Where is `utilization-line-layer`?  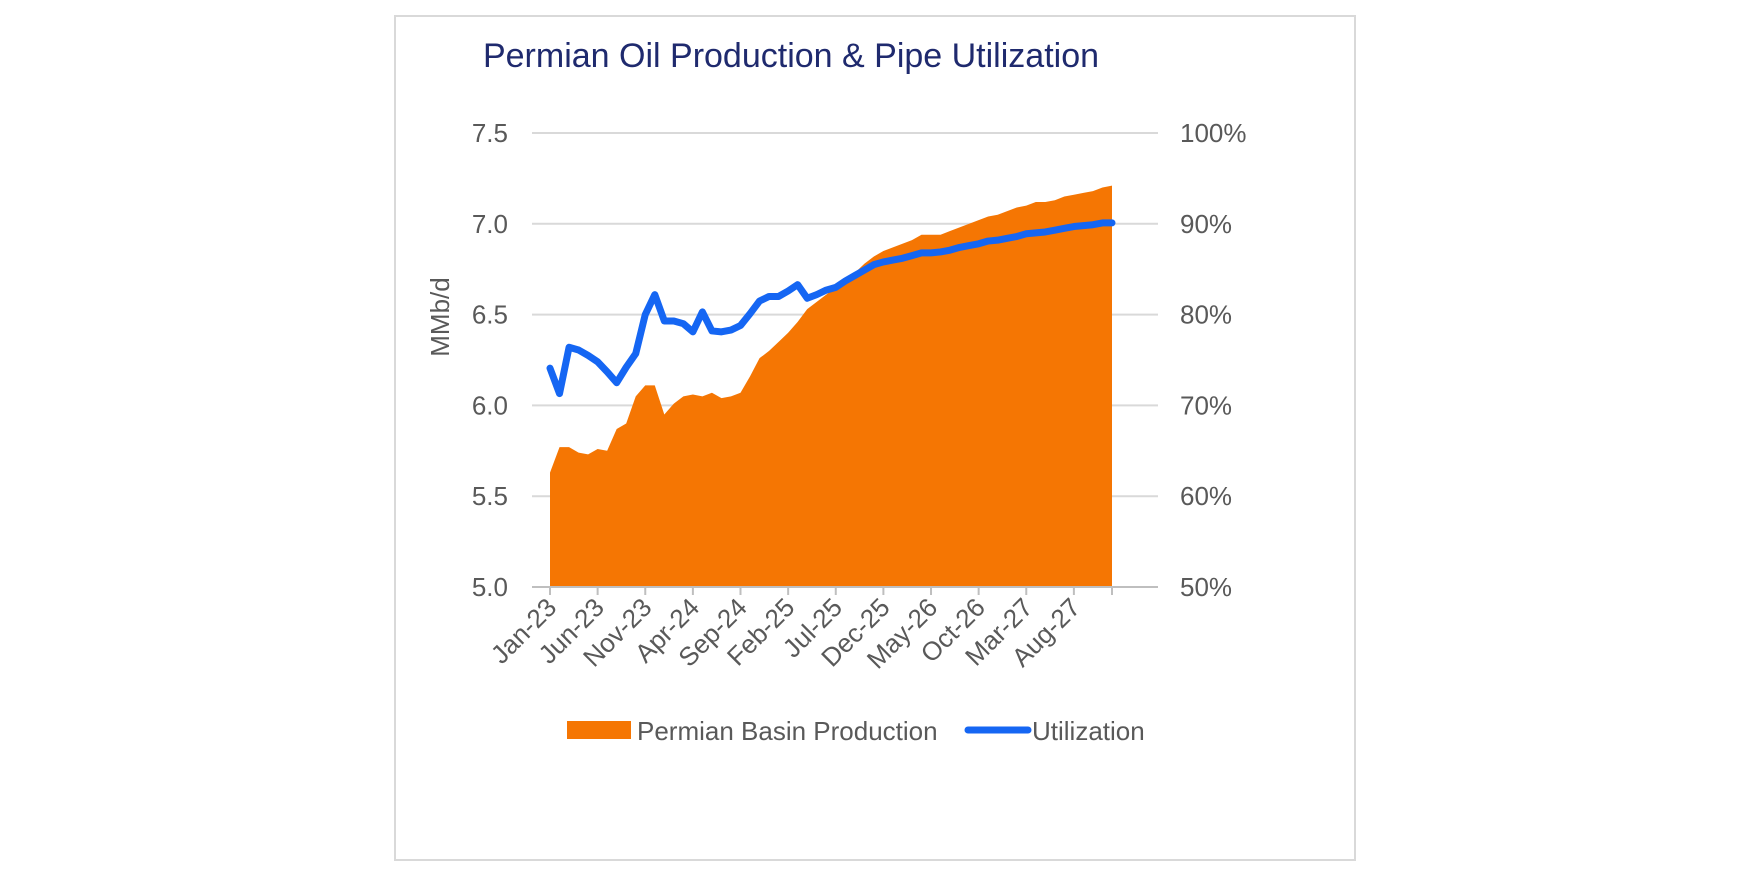
utilization-line-layer is located at coordinates (831, 308).